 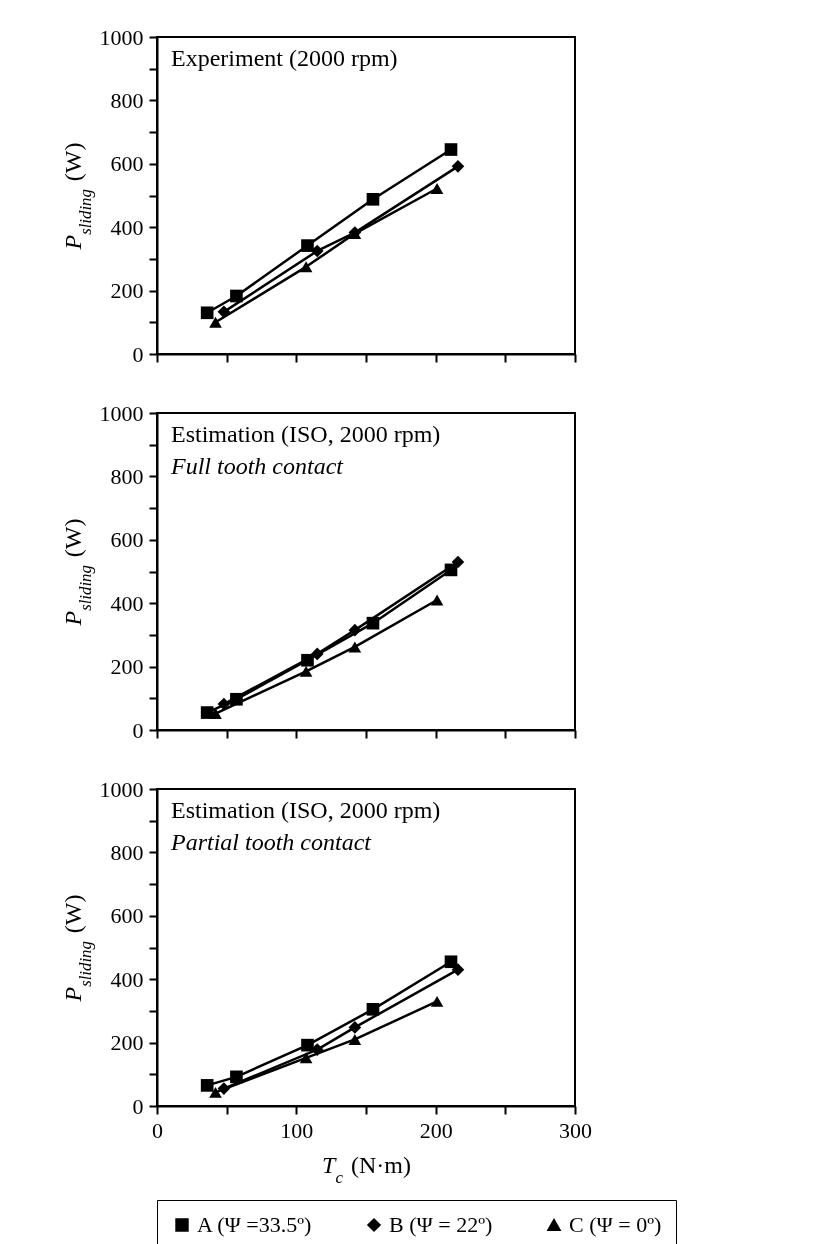 What do you see at coordinates (575, 1130) in the screenshot?
I see `x-tick-label: 300` at bounding box center [575, 1130].